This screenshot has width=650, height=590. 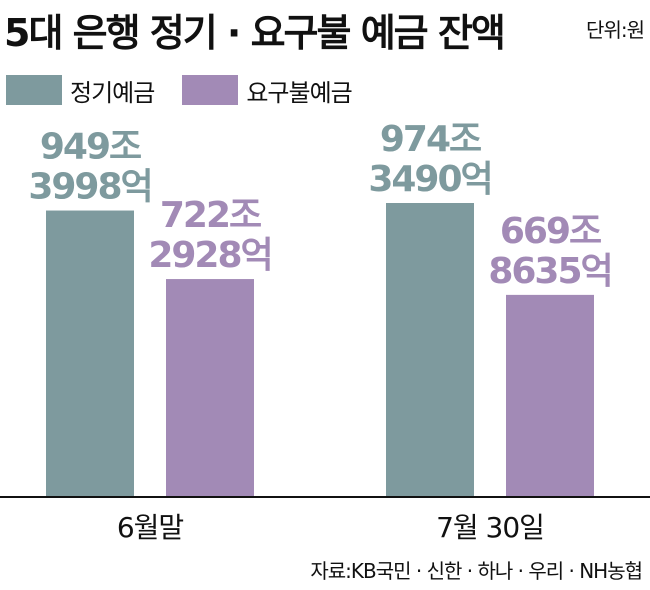 What do you see at coordinates (210, 215) in the screenshot?
I see `data-label: 722조` at bounding box center [210, 215].